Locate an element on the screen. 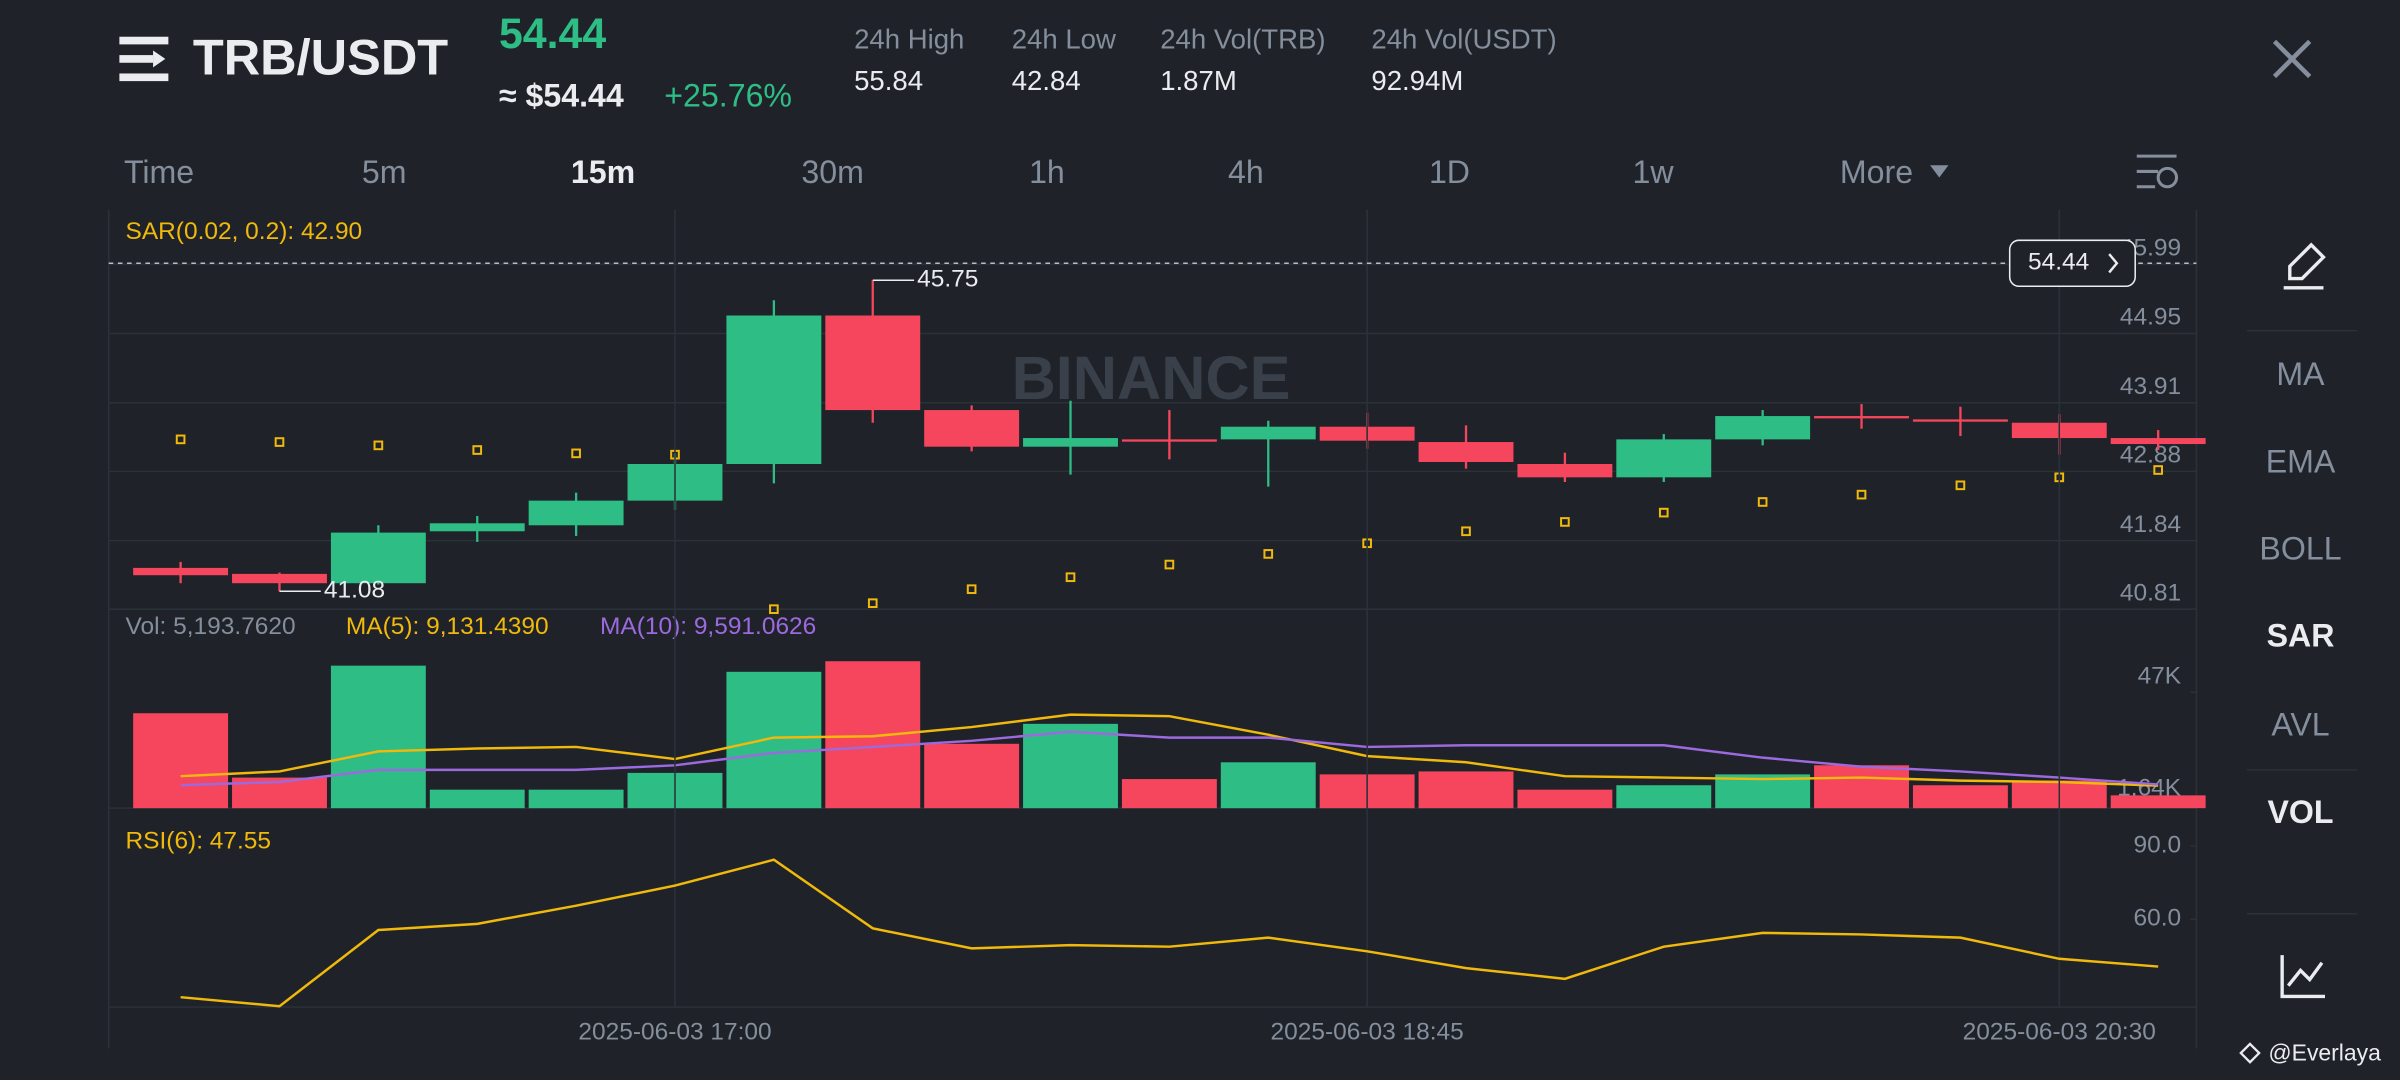  stat-value: 55.84 is located at coordinates (888, 80).